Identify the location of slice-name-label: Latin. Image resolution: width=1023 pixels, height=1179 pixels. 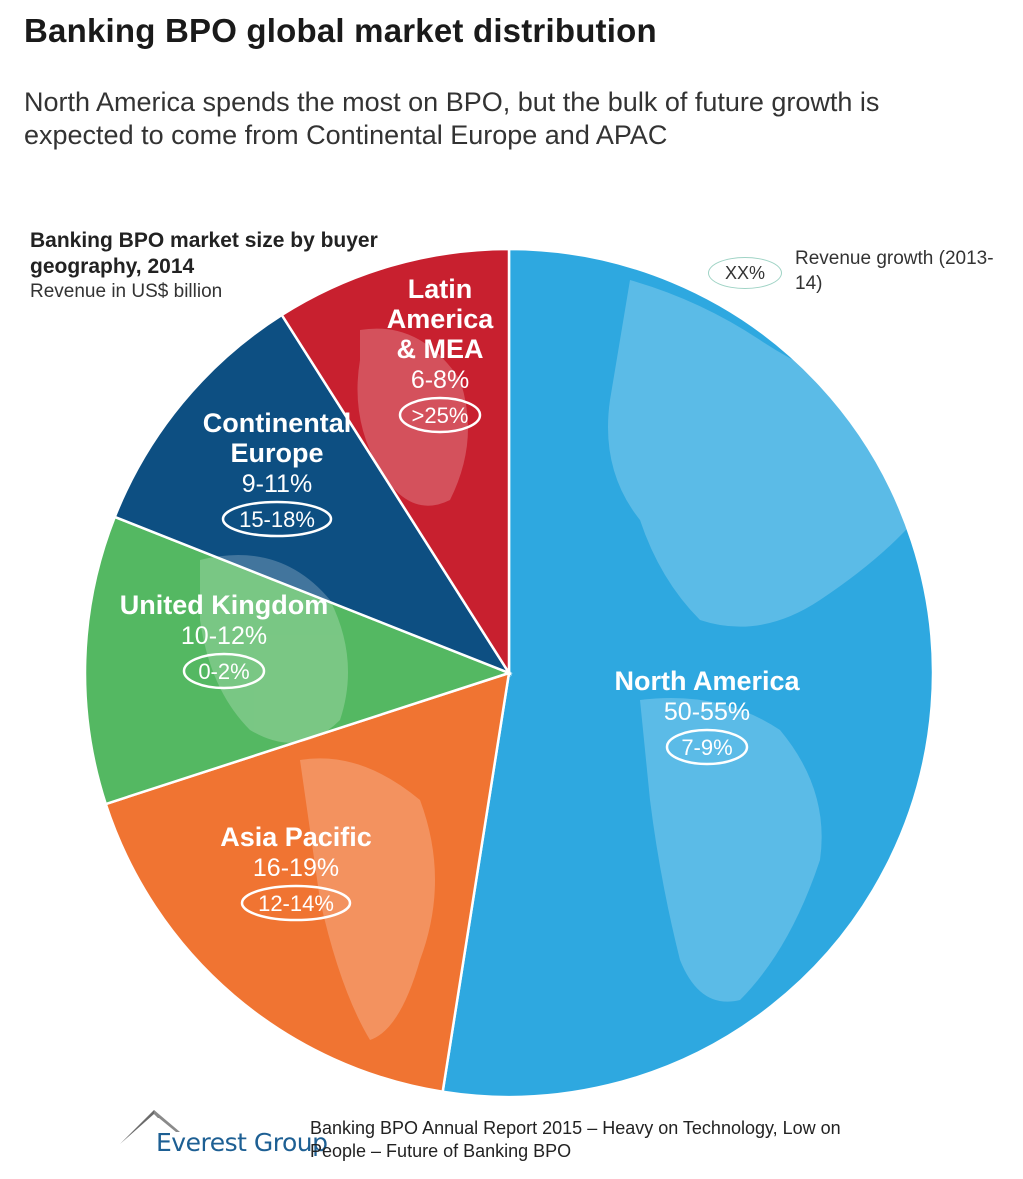
(440, 289).